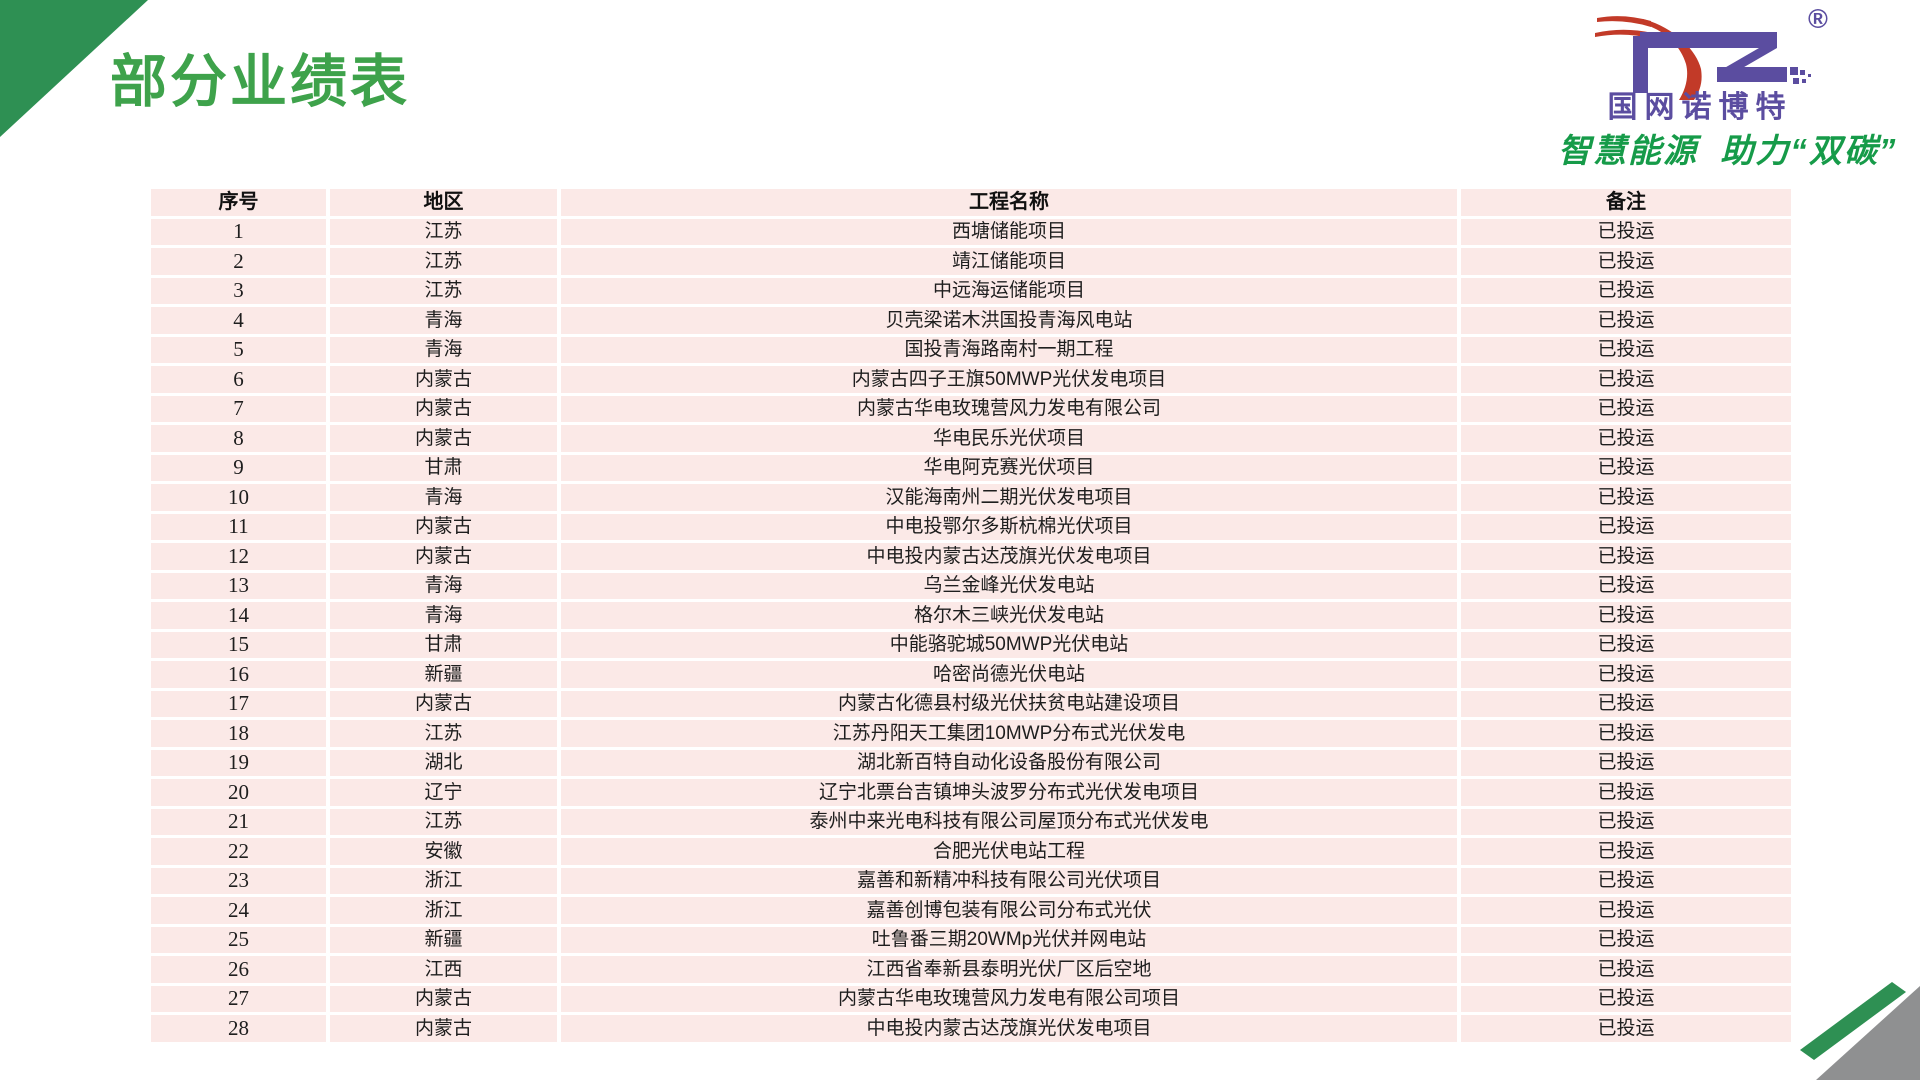  I want to click on table-row: 28 内蒙古 中电投内蒙古达茂旗光伏发电项目 已投运, so click(971, 1028).